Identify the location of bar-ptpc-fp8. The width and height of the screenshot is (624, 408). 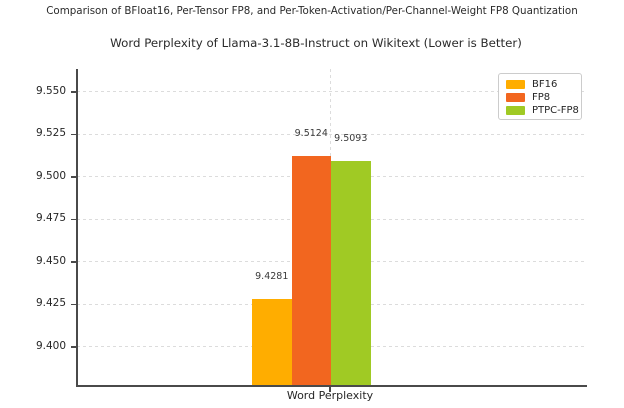
(351, 273).